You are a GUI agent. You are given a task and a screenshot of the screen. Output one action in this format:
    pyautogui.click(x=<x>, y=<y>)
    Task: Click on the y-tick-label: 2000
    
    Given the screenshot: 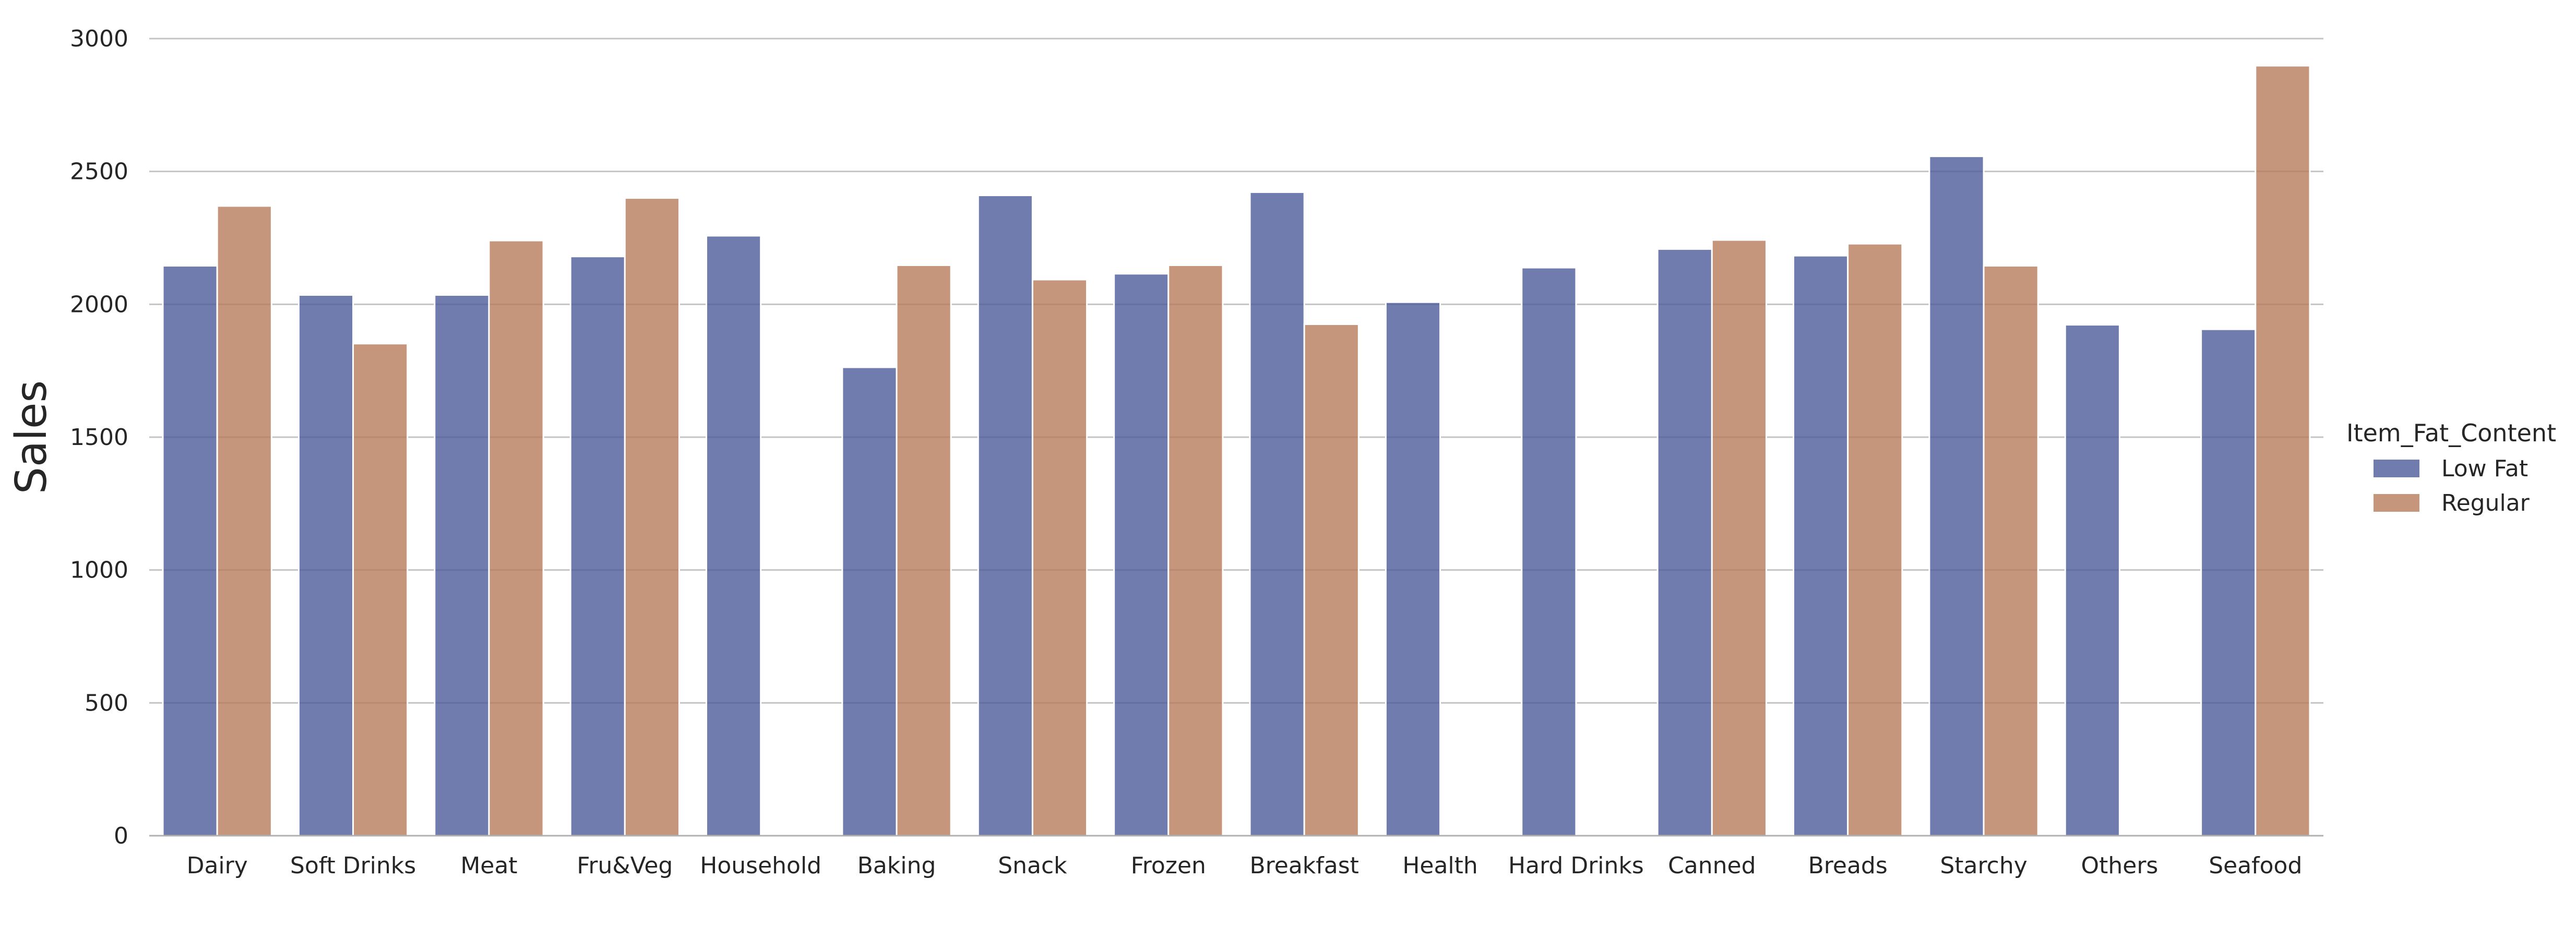 What is the action you would take?
    pyautogui.click(x=99, y=304)
    